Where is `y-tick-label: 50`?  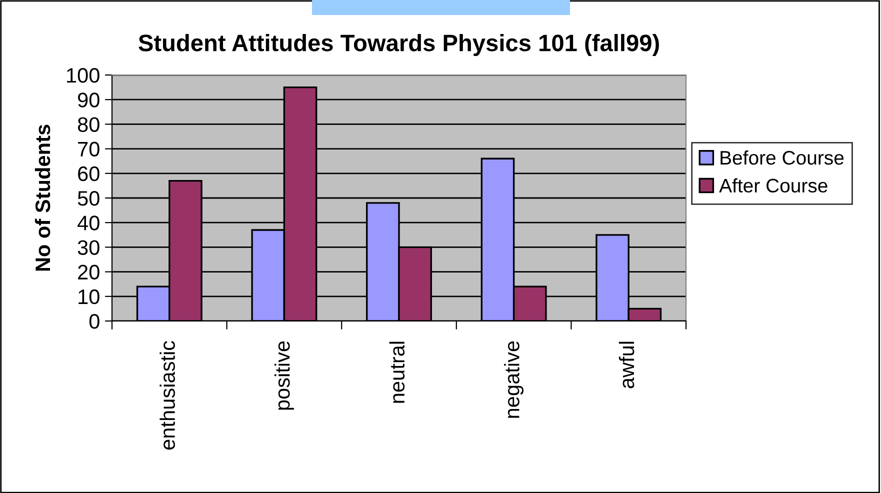 y-tick-label: 50 is located at coordinates (89, 198).